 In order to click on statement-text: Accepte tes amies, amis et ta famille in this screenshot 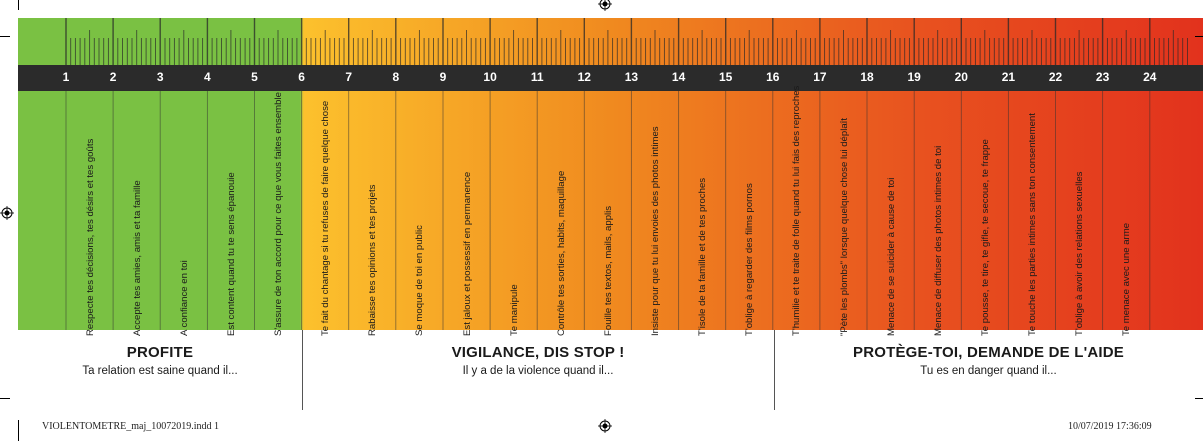, I will do `click(137, 258)`.